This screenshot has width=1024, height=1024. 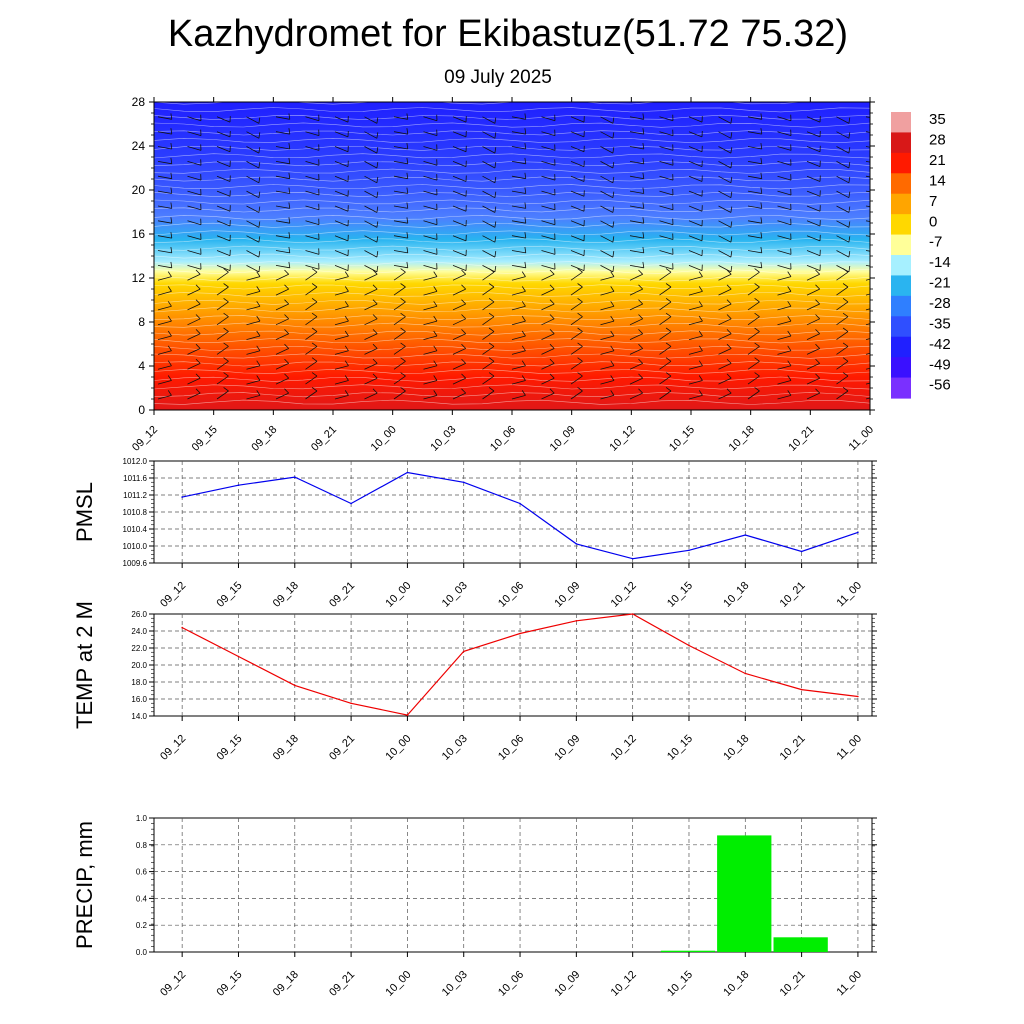 I want to click on chart-date: 09 July 2025, so click(x=498, y=77).